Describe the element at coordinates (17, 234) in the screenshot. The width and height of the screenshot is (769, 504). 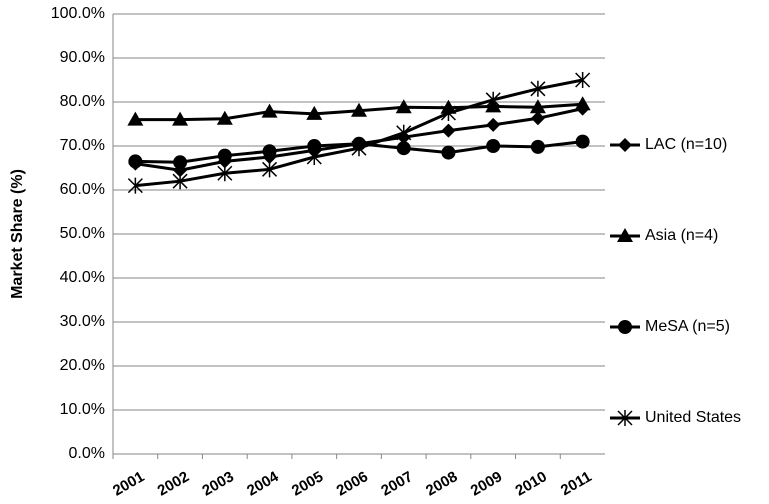
I see `y-axis-label: Market Share (%)` at that location.